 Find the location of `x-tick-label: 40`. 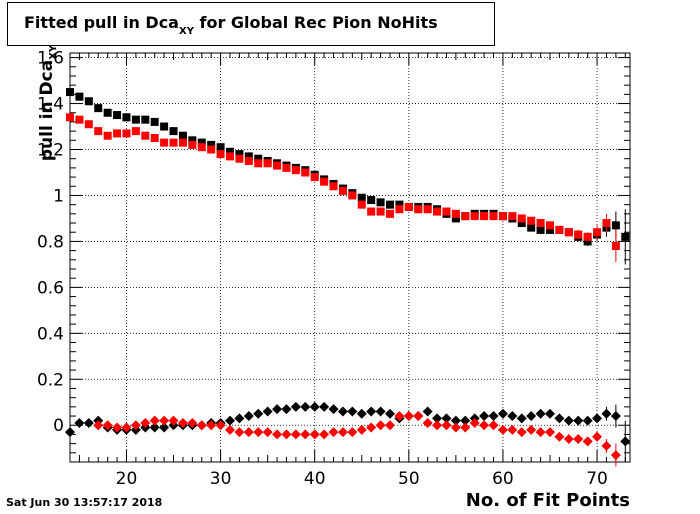

x-tick-label: 40 is located at coordinates (315, 479).